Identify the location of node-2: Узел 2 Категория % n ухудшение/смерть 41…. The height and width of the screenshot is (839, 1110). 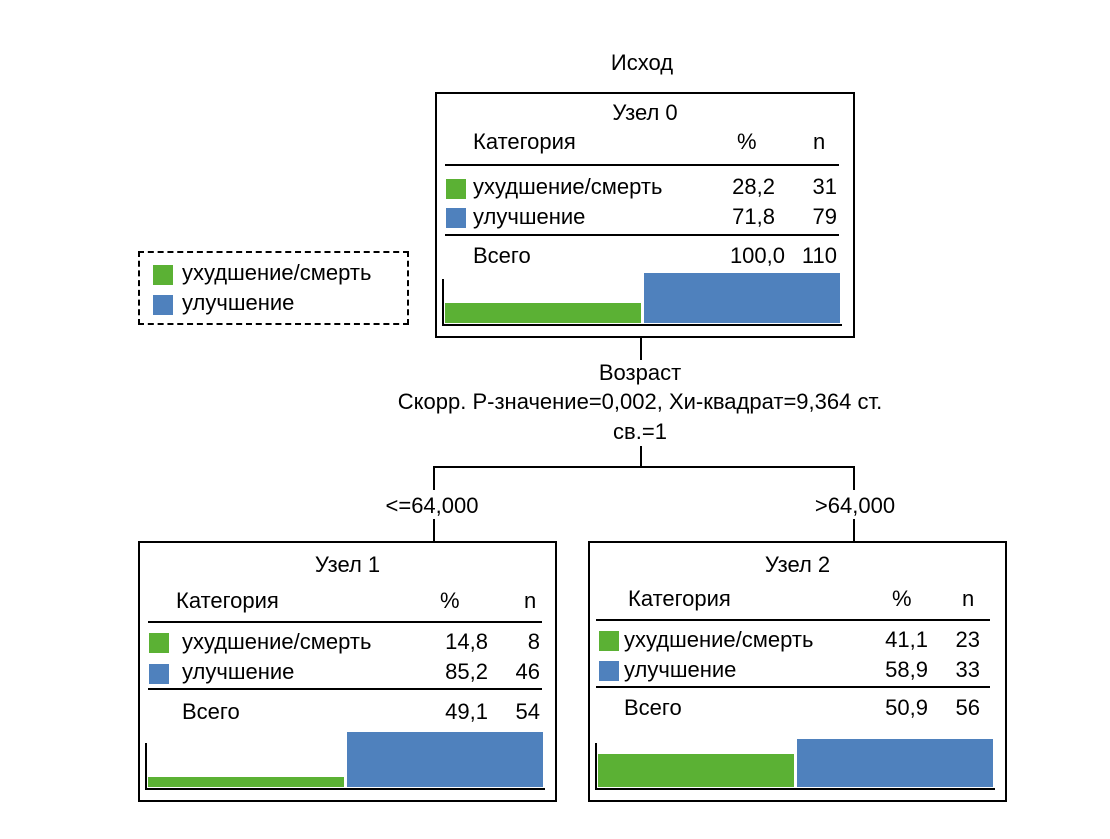
(797, 671).